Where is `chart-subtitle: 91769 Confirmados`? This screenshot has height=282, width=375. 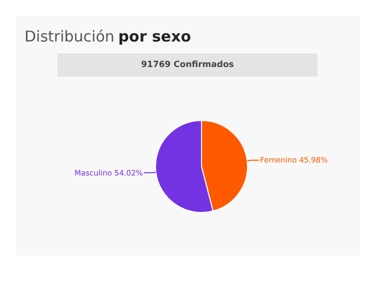 chart-subtitle: 91769 Confirmados is located at coordinates (187, 65).